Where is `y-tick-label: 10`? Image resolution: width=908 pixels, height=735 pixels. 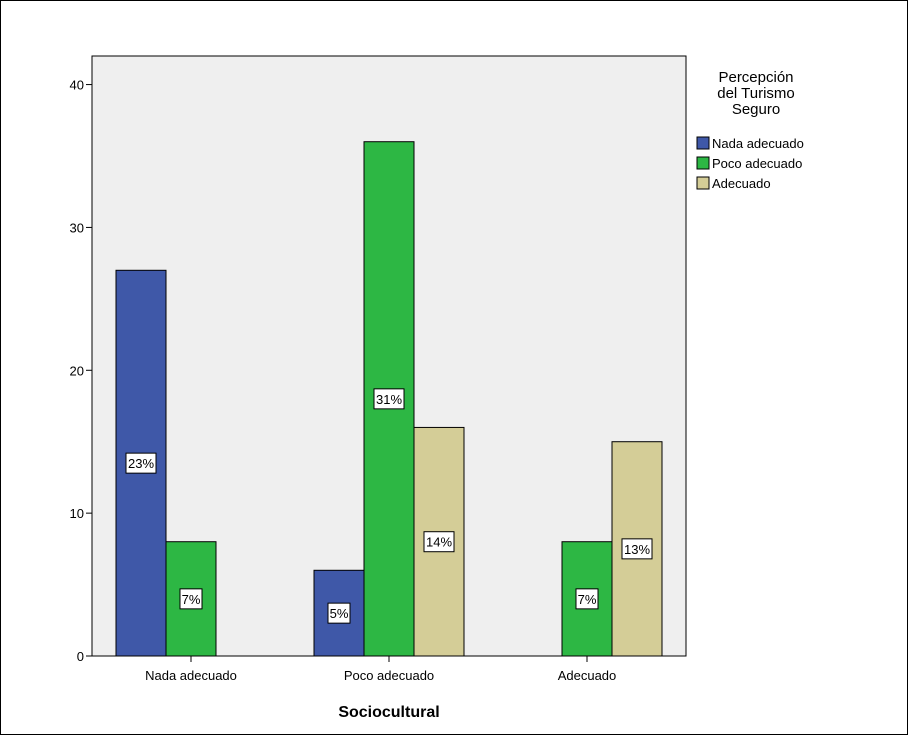 y-tick-label: 10 is located at coordinates (77, 513).